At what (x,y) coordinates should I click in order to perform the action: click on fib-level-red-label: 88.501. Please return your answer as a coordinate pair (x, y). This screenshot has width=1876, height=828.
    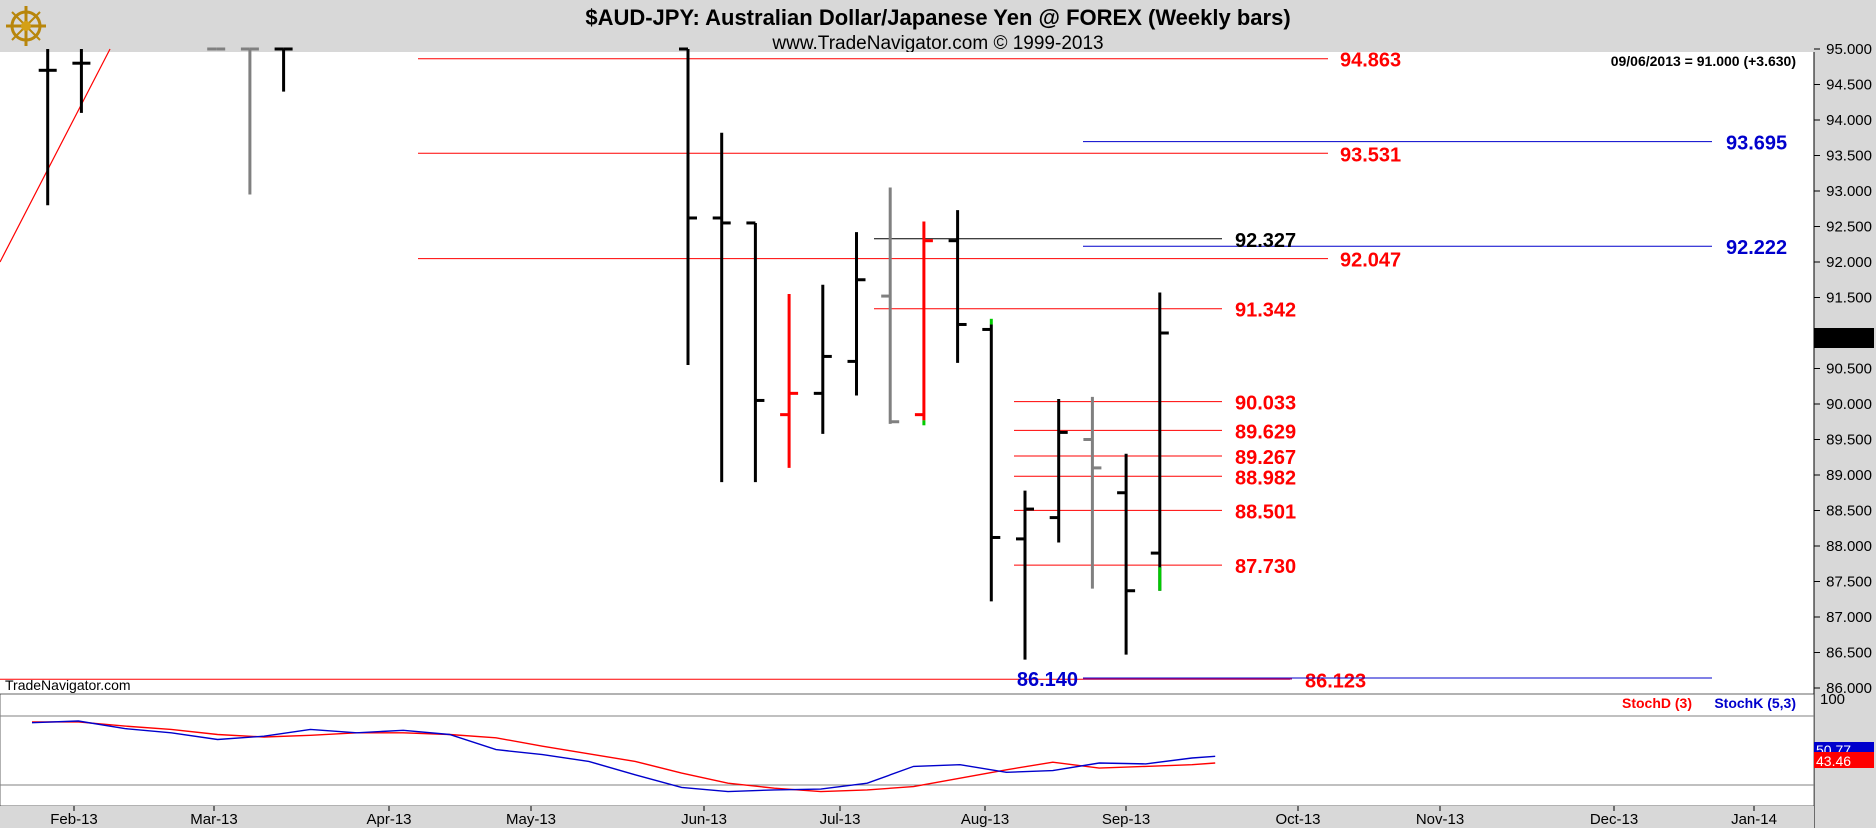
    Looking at the image, I should click on (1265, 512).